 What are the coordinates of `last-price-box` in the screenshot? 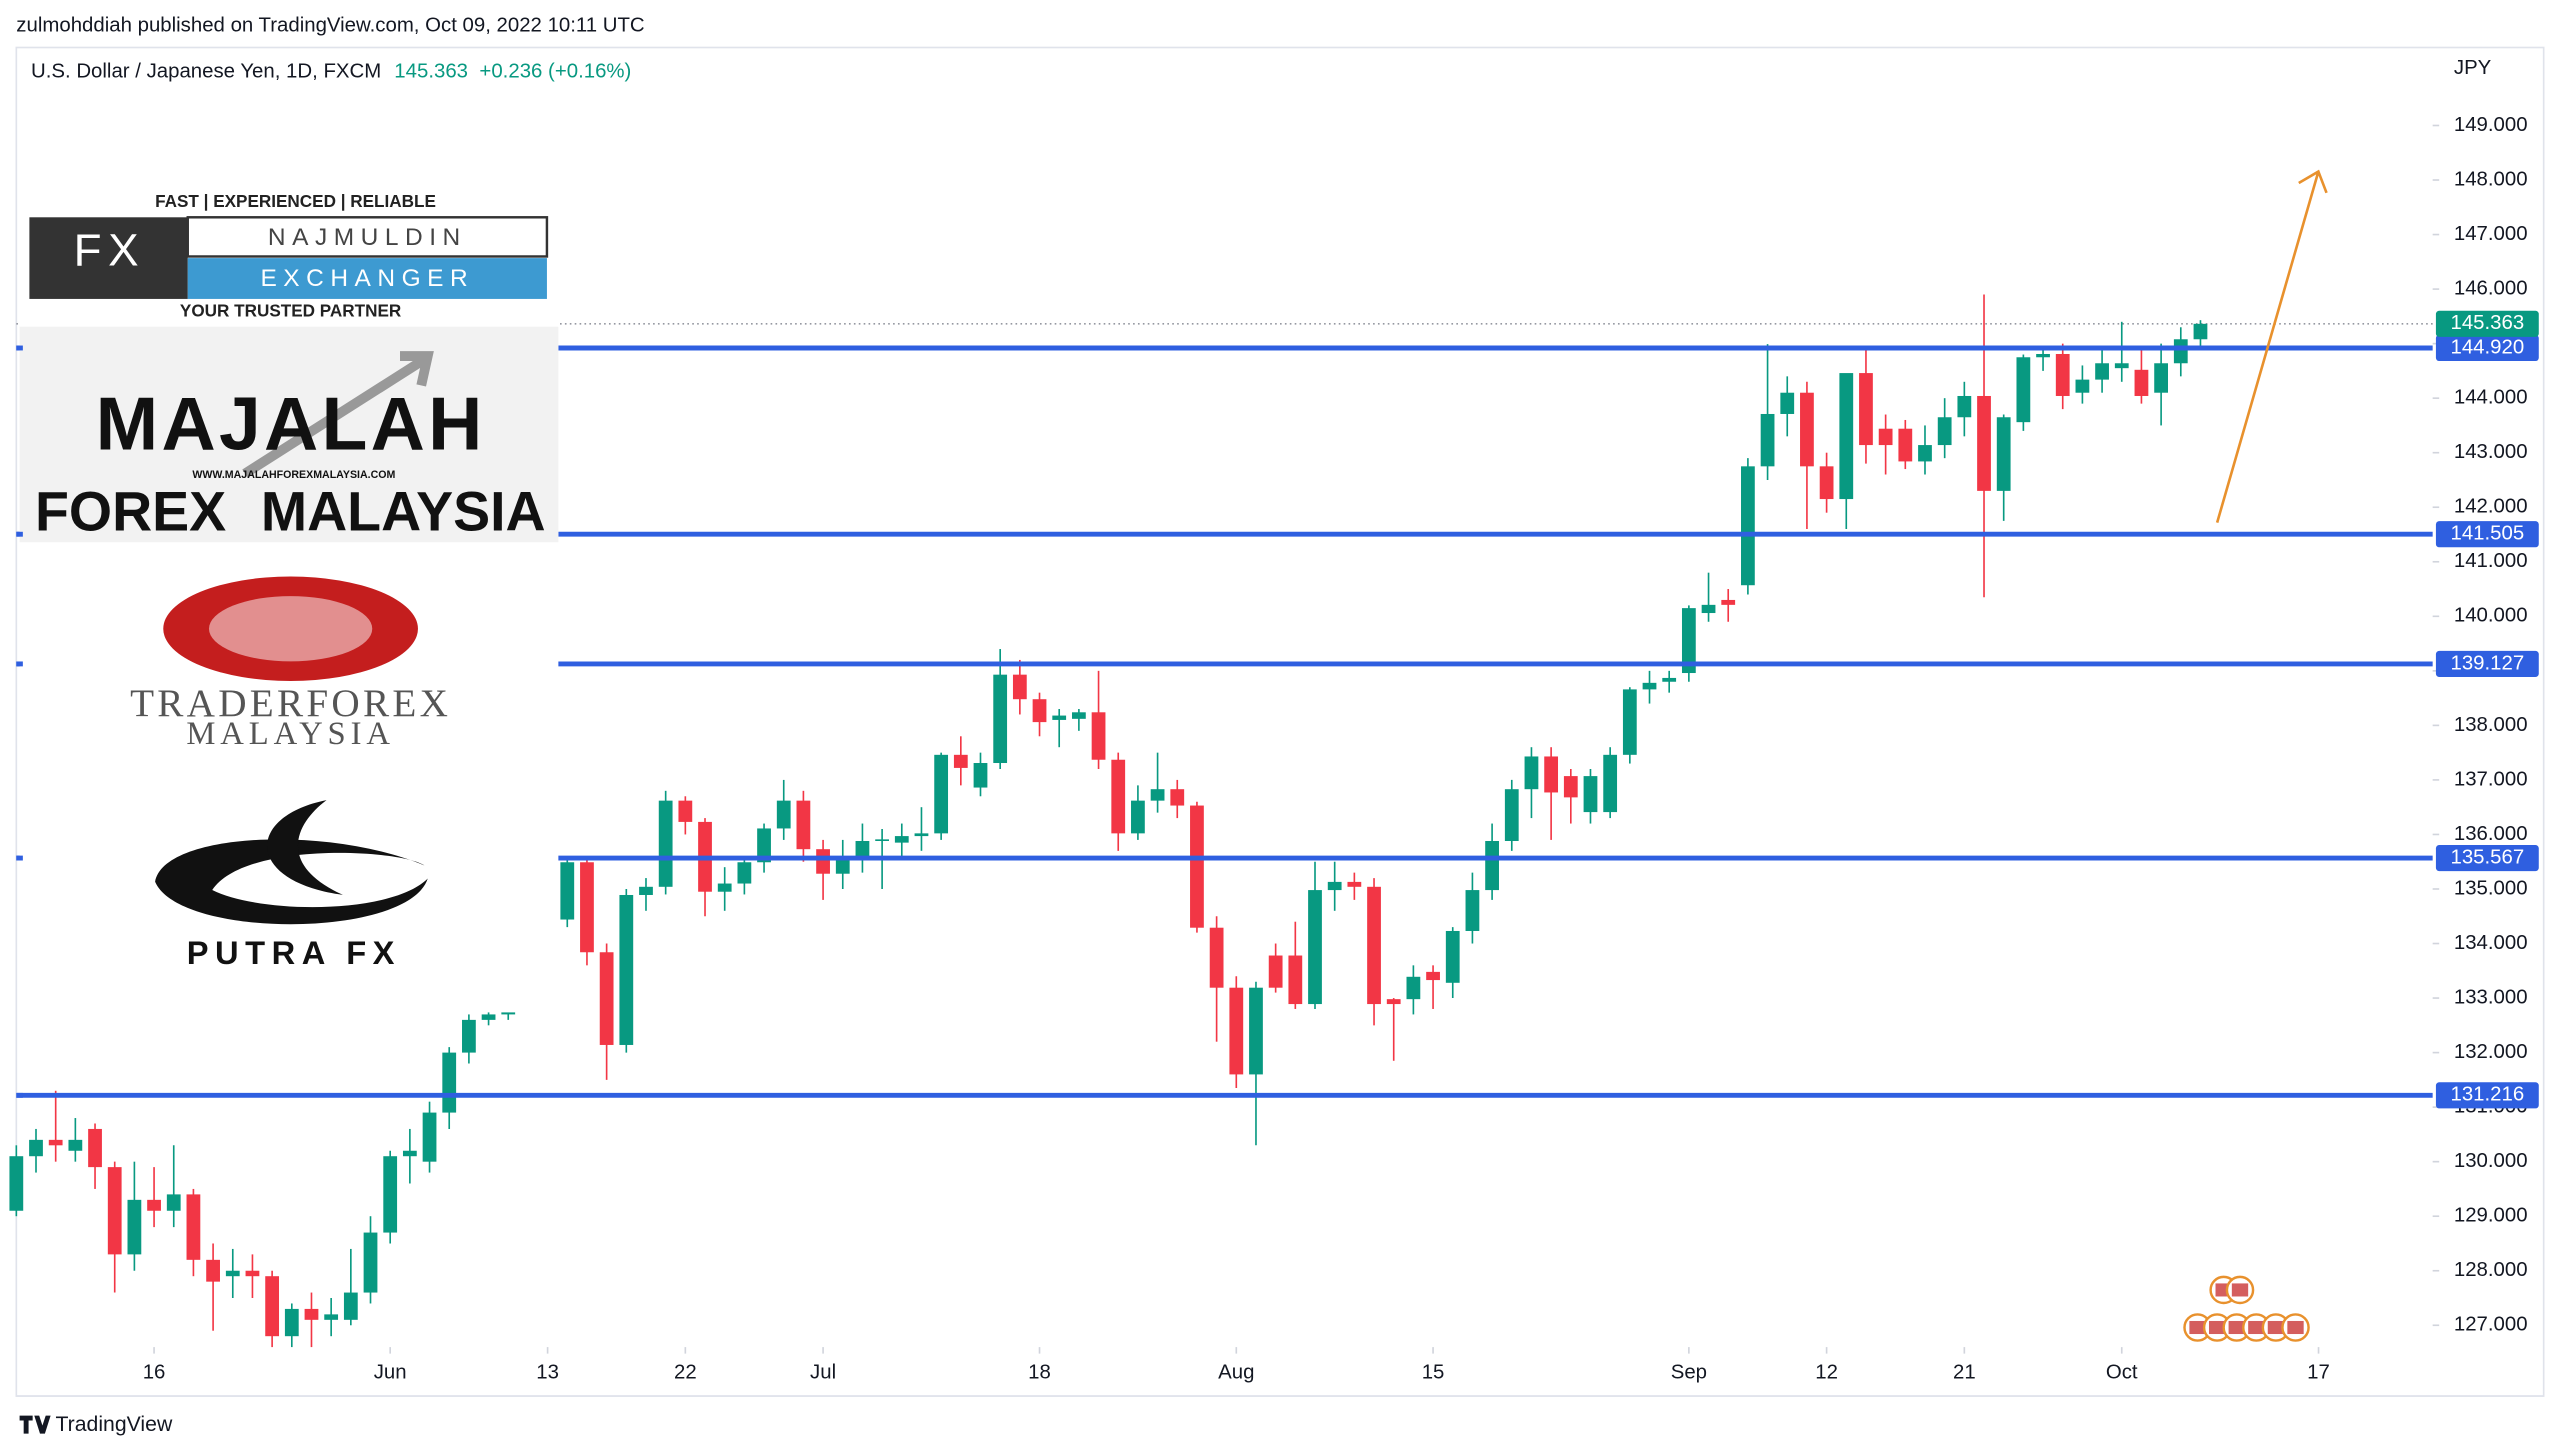 It's located at (2487, 323).